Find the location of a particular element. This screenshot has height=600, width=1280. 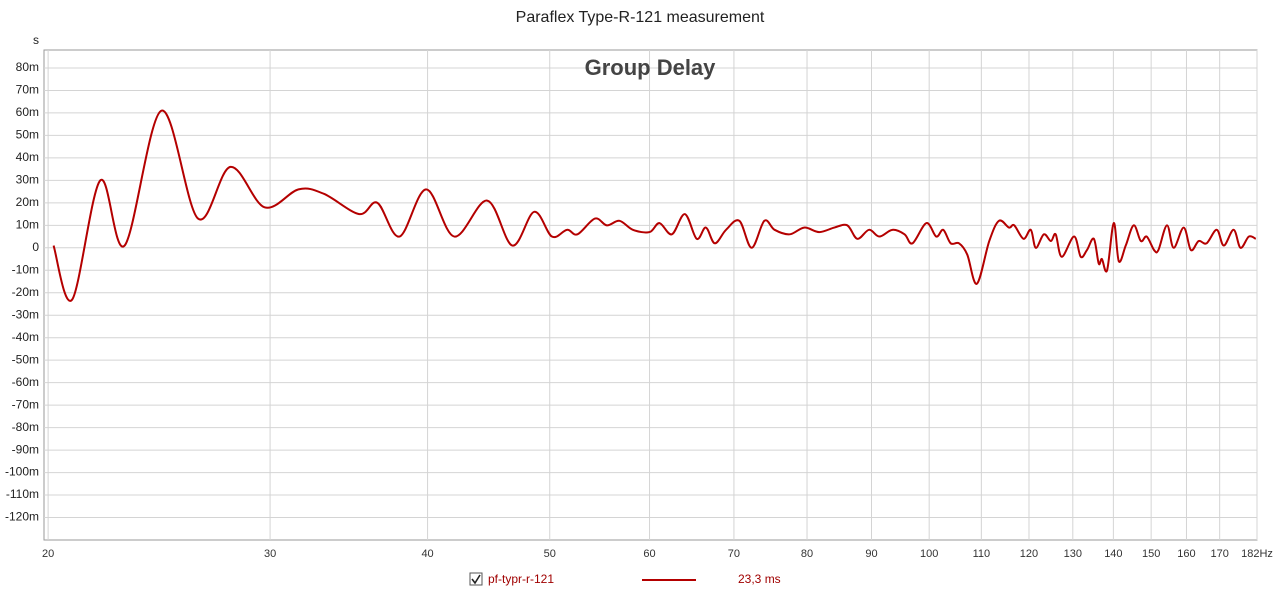

checkbox-check is located at coordinates (476, 579).